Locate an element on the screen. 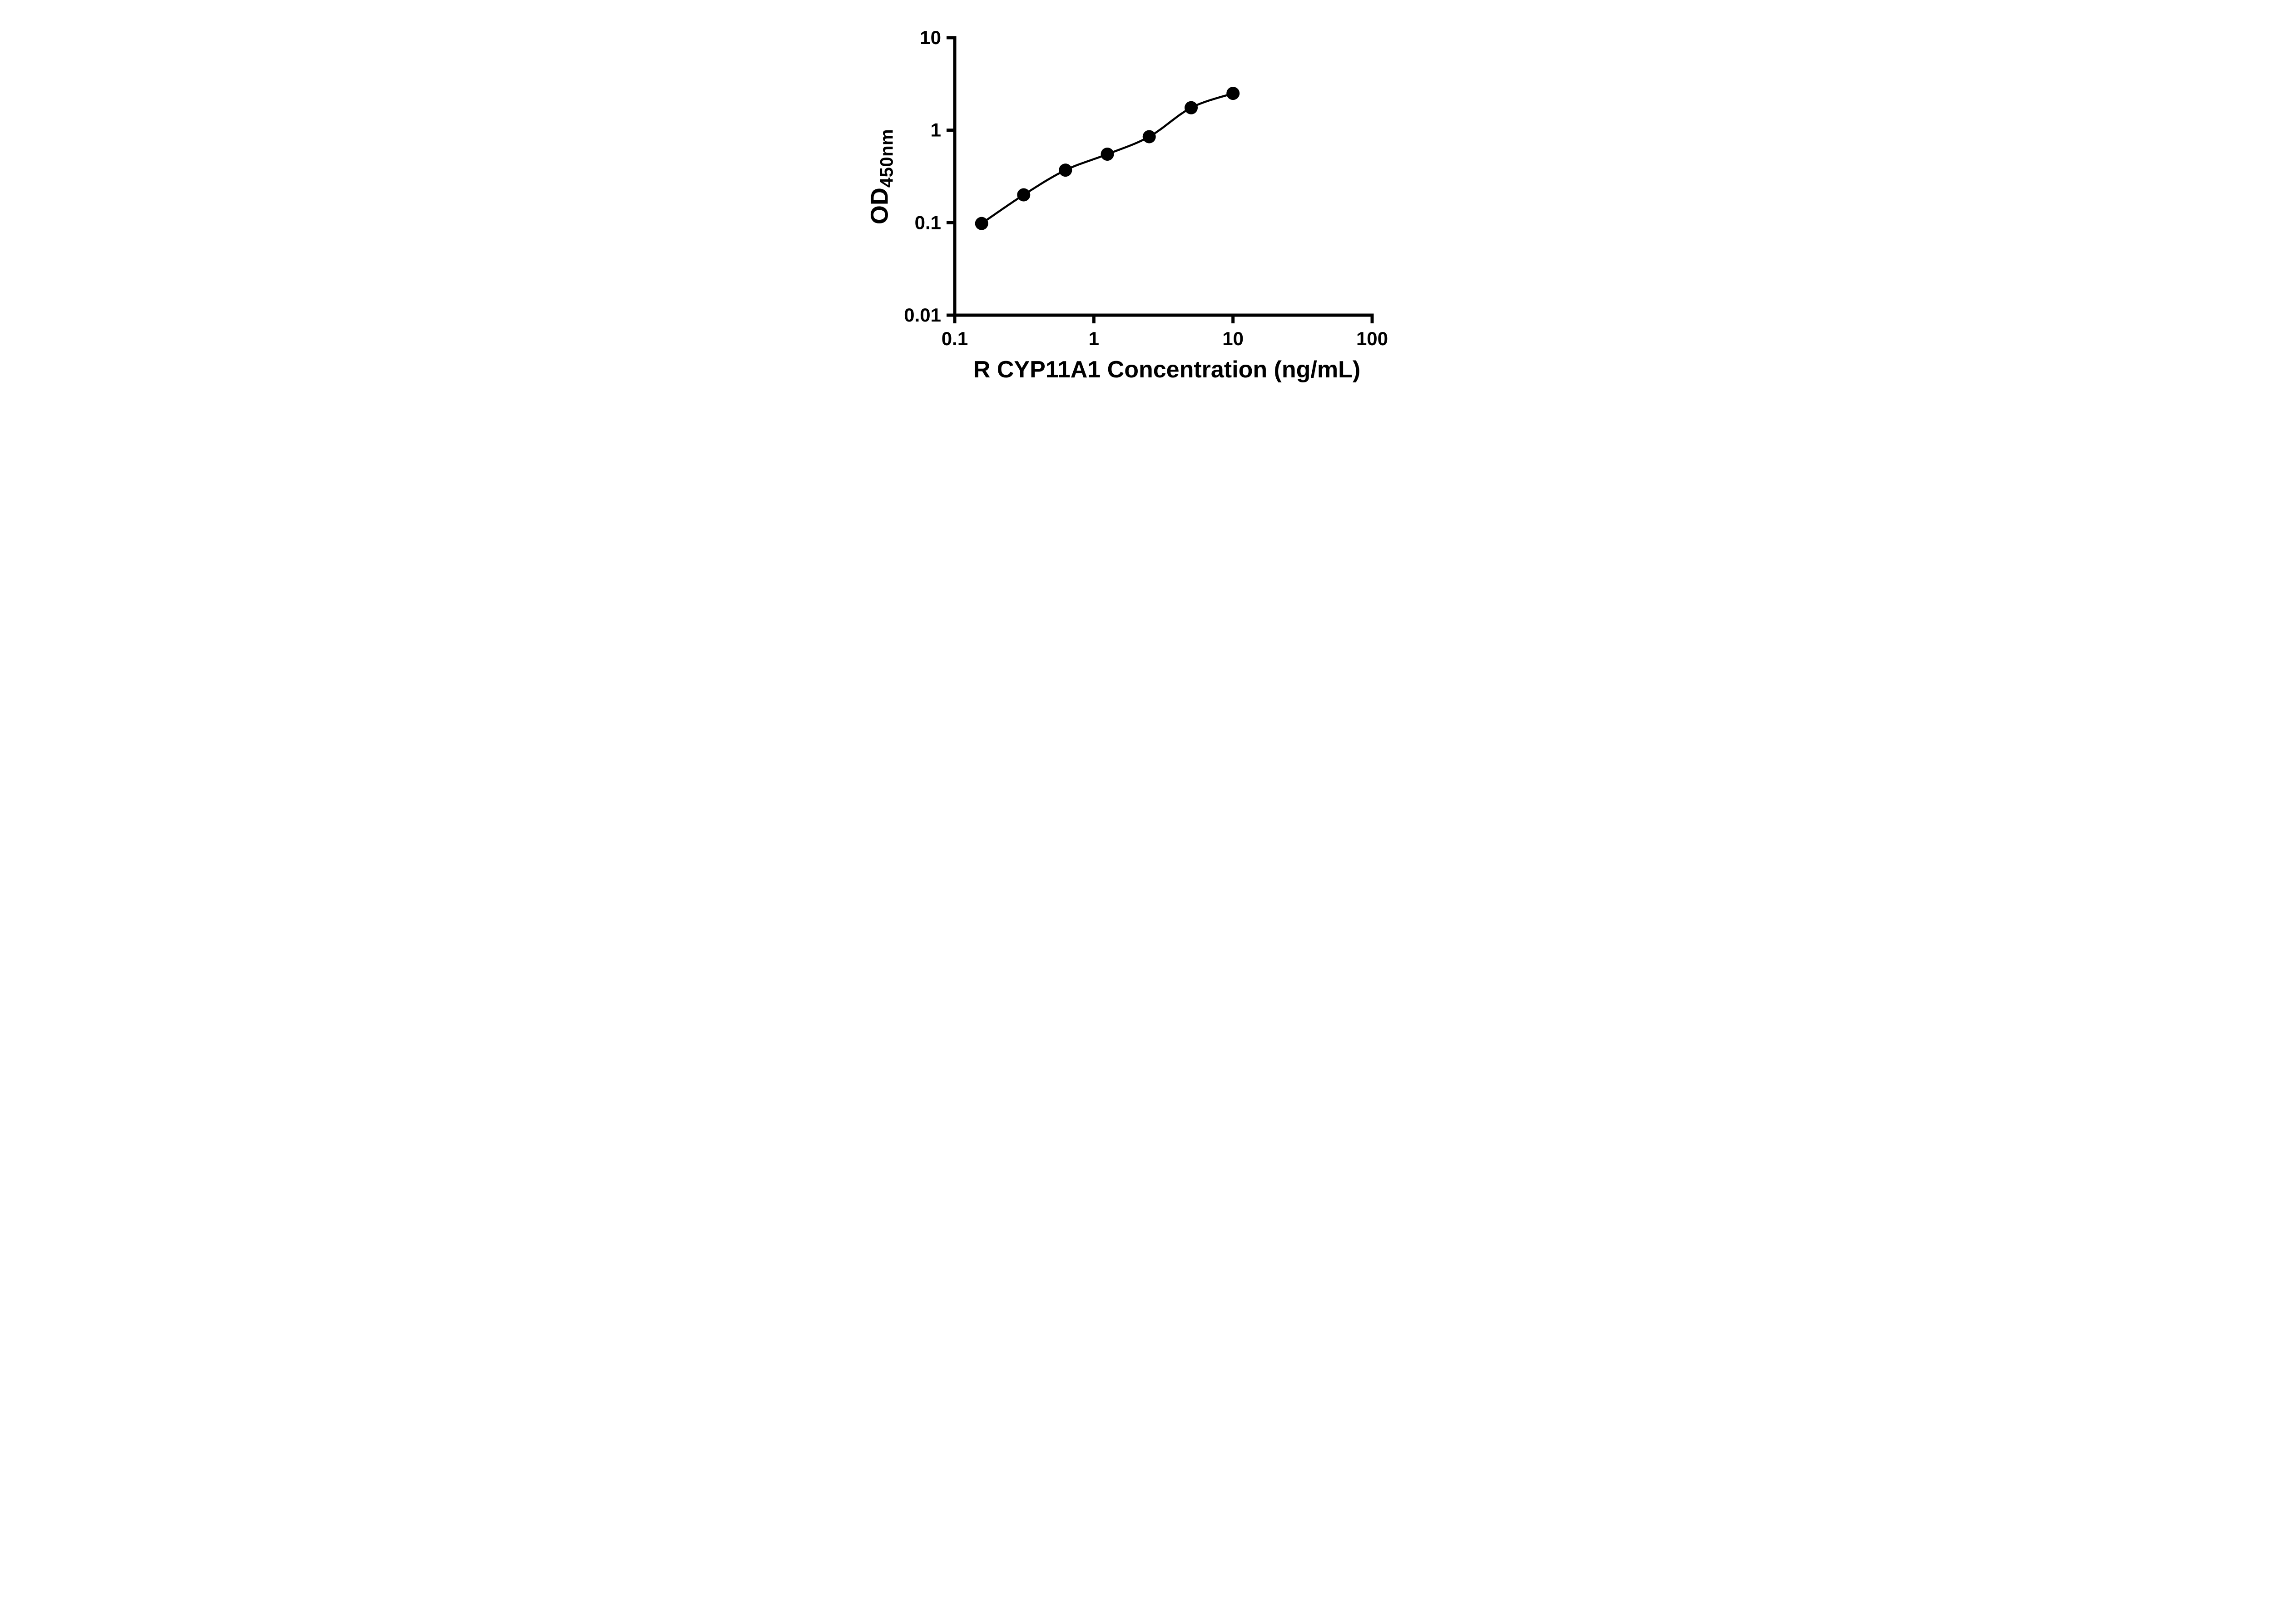 Image resolution: width=2271 pixels, height=1624 pixels. y-tick-label: 1 is located at coordinates (936, 130).